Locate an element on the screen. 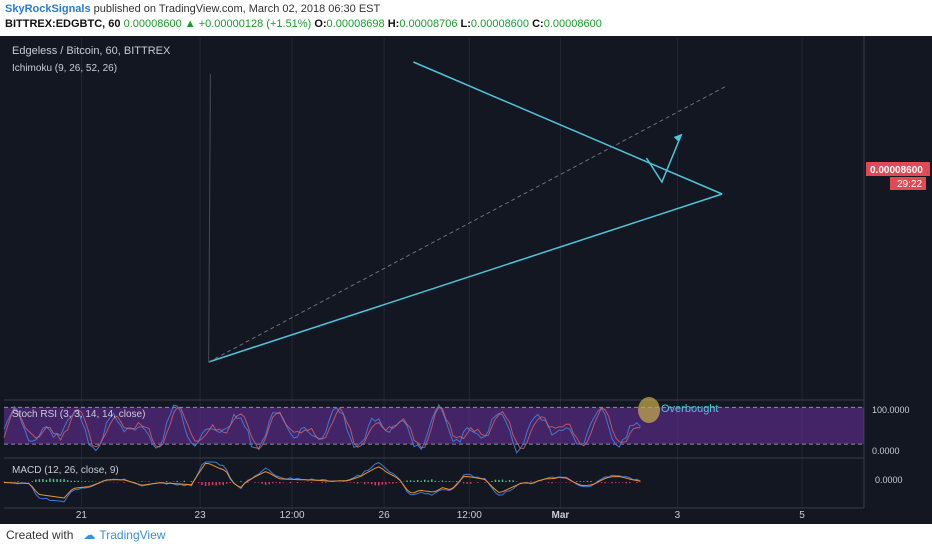 The height and width of the screenshot is (550, 932). projection-arrow is located at coordinates (664, 158).